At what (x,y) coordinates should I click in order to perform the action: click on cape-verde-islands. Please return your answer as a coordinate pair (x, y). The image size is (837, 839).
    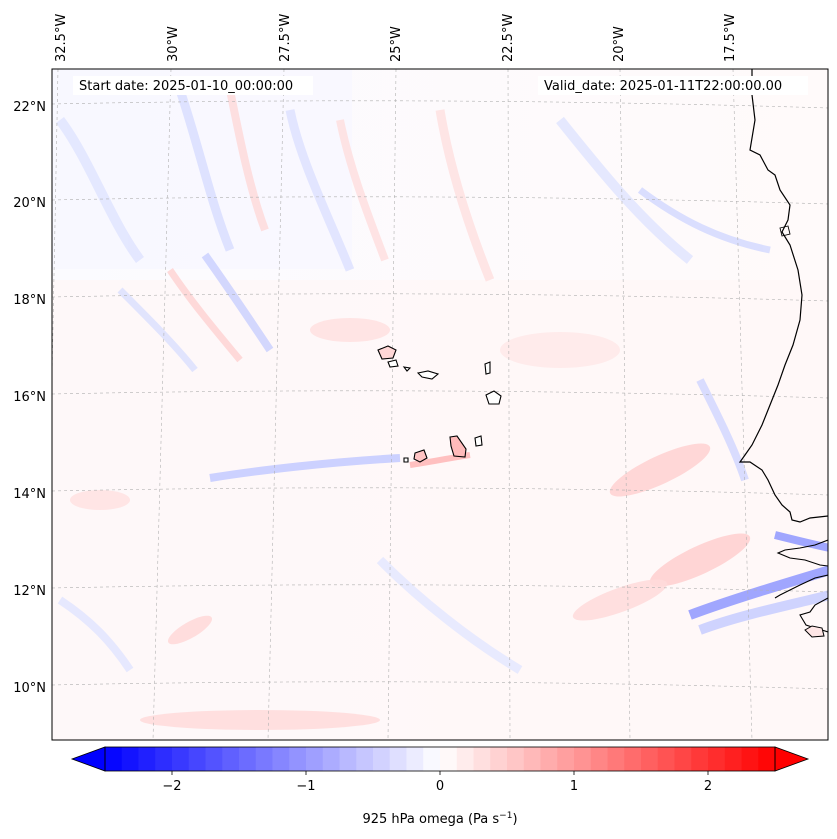
    Looking at the image, I should click on (439, 404).